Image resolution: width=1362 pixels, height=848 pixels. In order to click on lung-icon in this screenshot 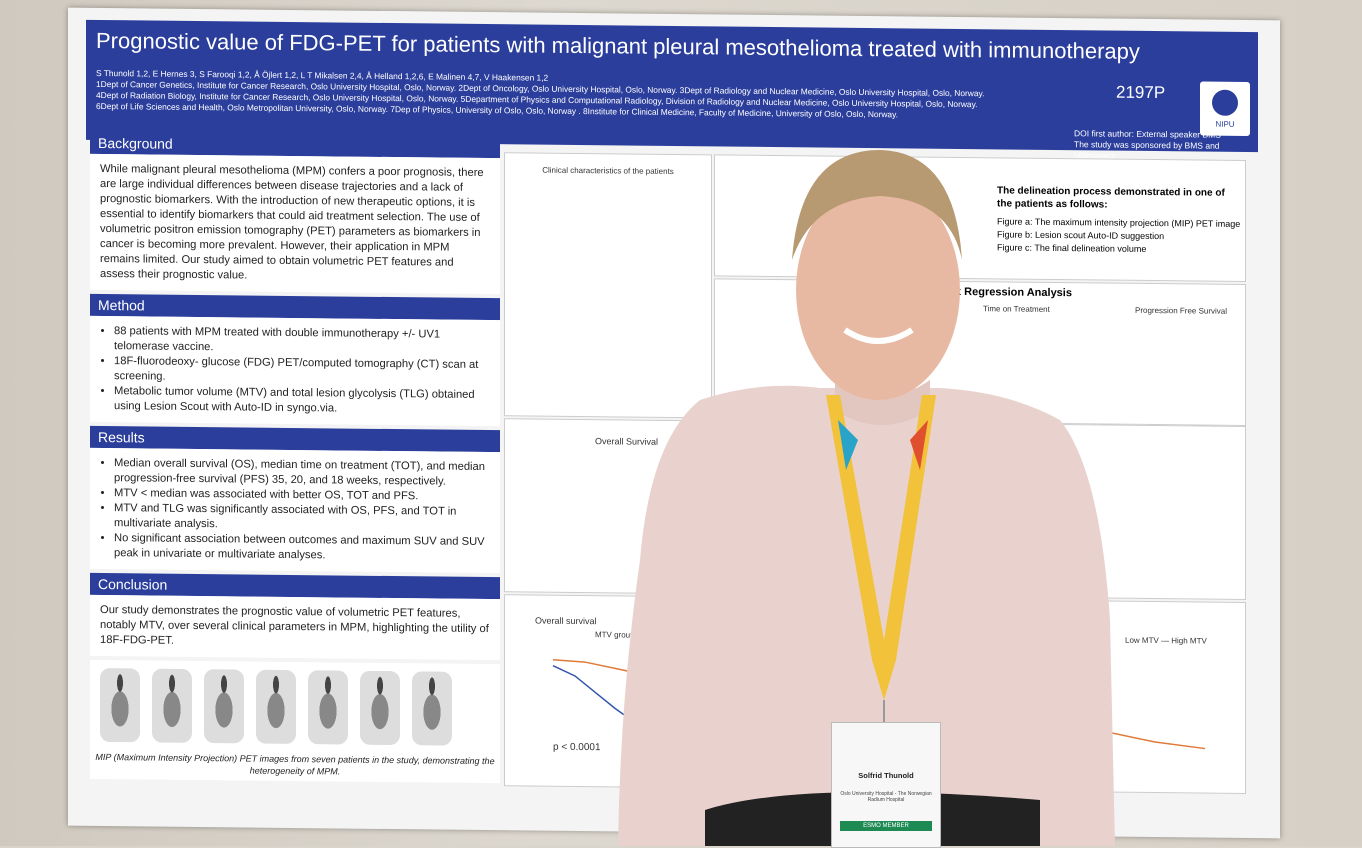, I will do `click(1225, 102)`.